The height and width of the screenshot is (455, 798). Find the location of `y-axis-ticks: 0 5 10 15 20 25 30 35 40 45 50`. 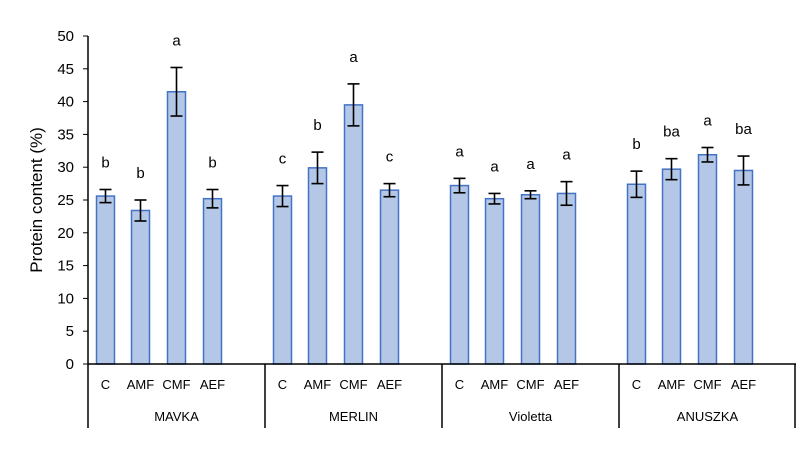

y-axis-ticks: 0 5 10 15 20 25 30 35 40 45 50 is located at coordinates (72, 200).